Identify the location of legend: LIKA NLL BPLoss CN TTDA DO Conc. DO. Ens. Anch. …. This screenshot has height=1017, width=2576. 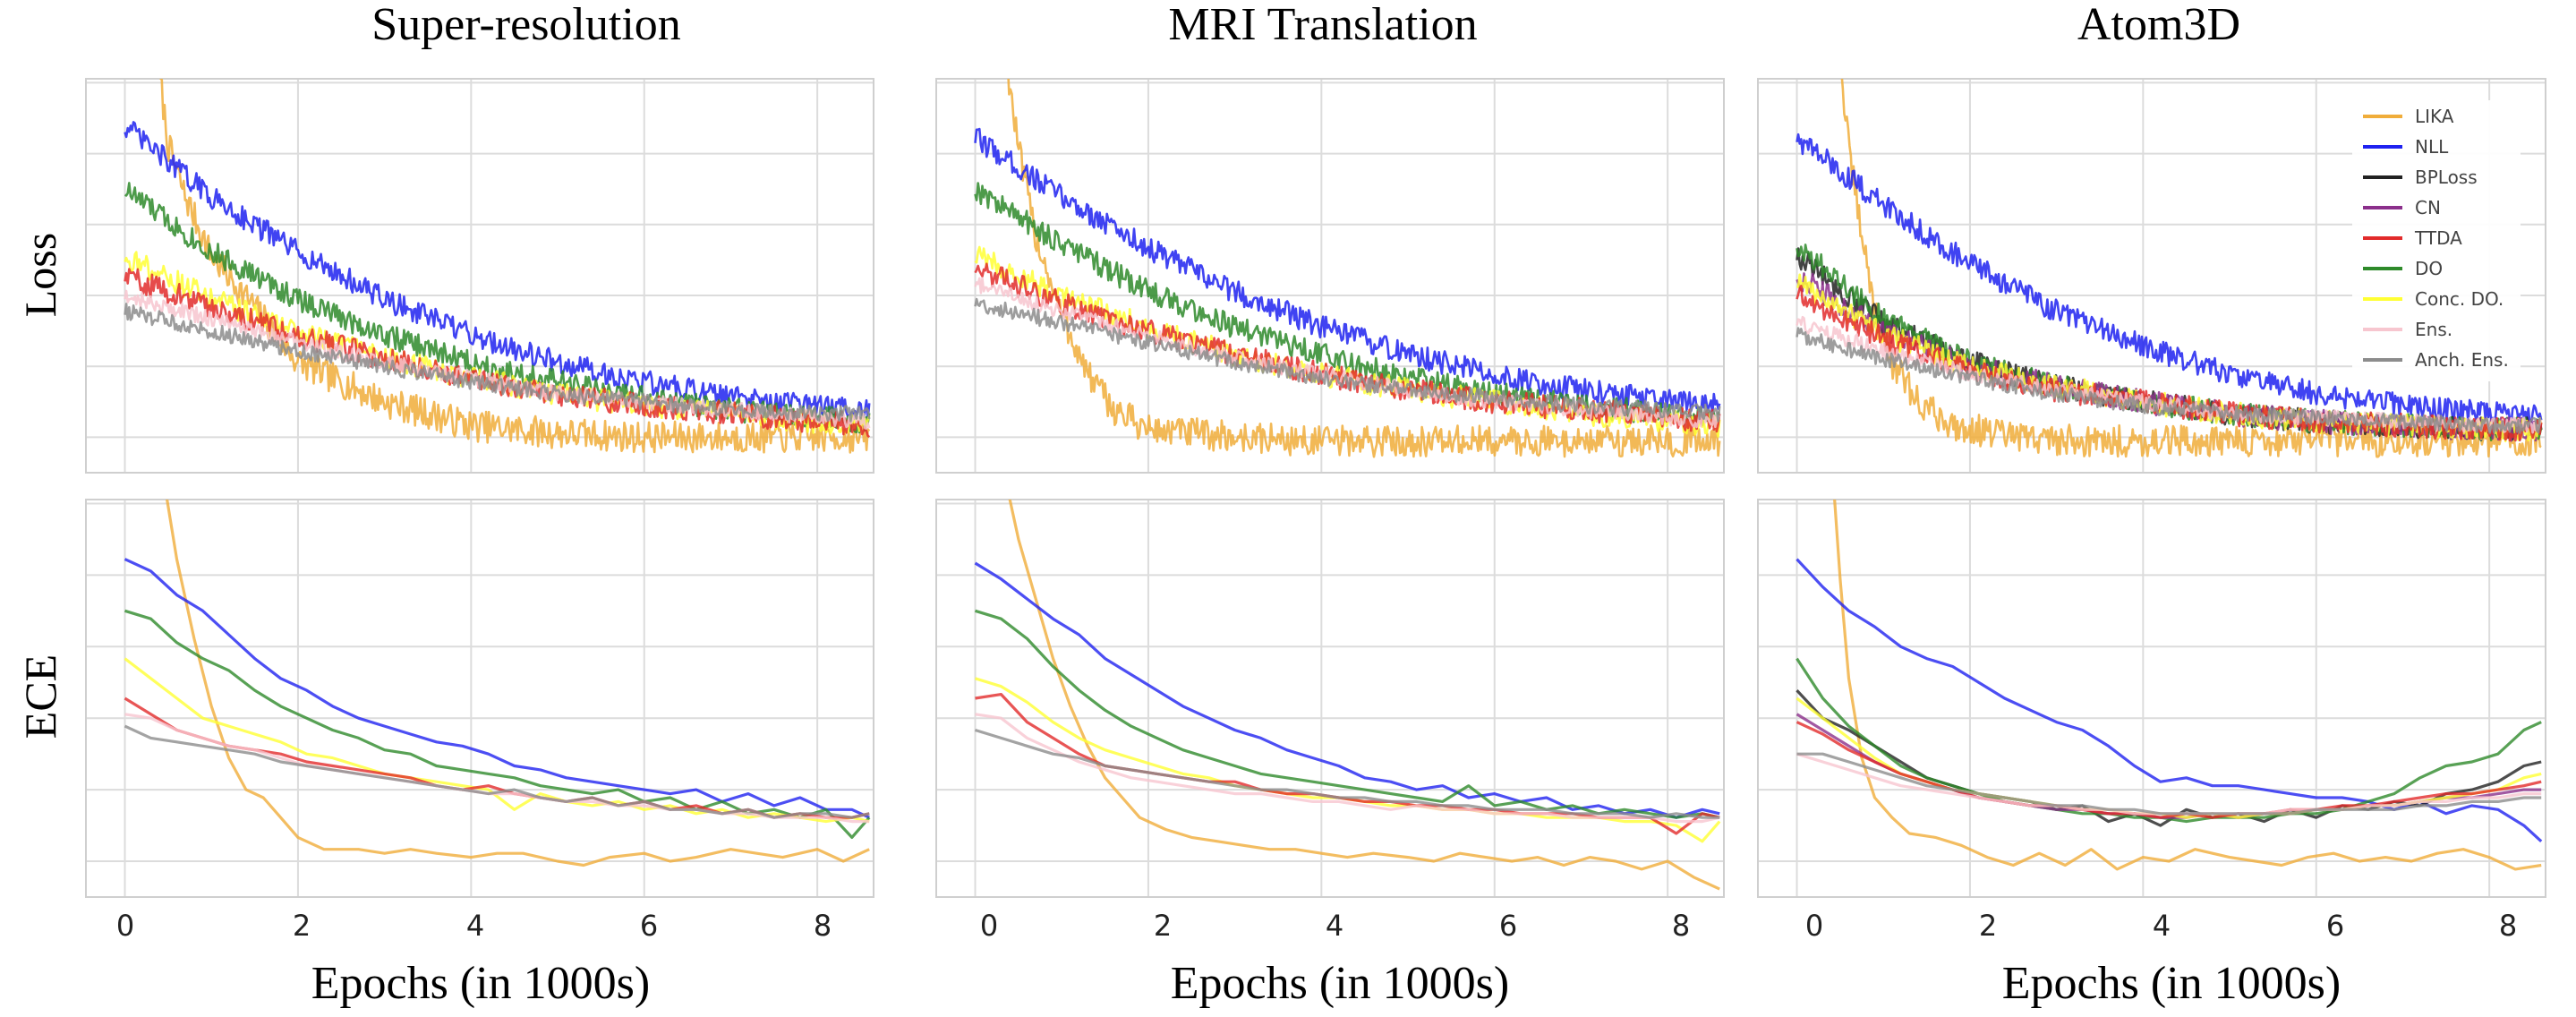
(2436, 240).